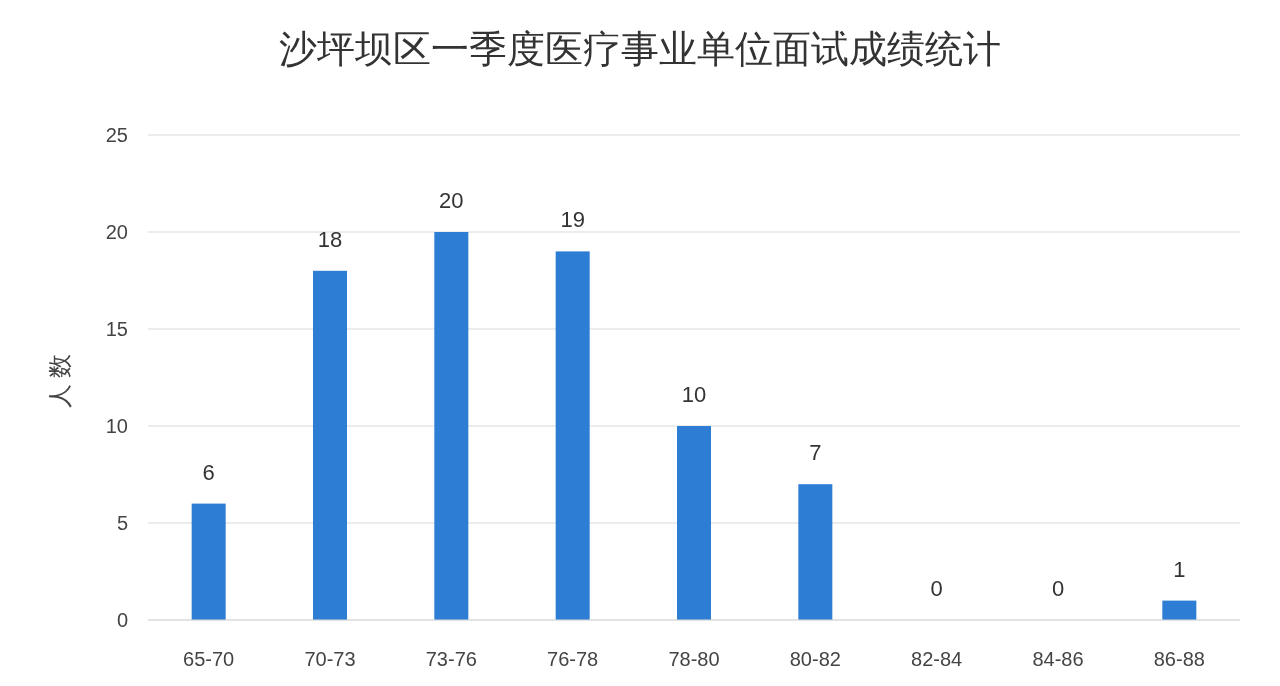  Describe the element at coordinates (815, 659) in the screenshot. I see `x-tick-label: 80-82` at that location.